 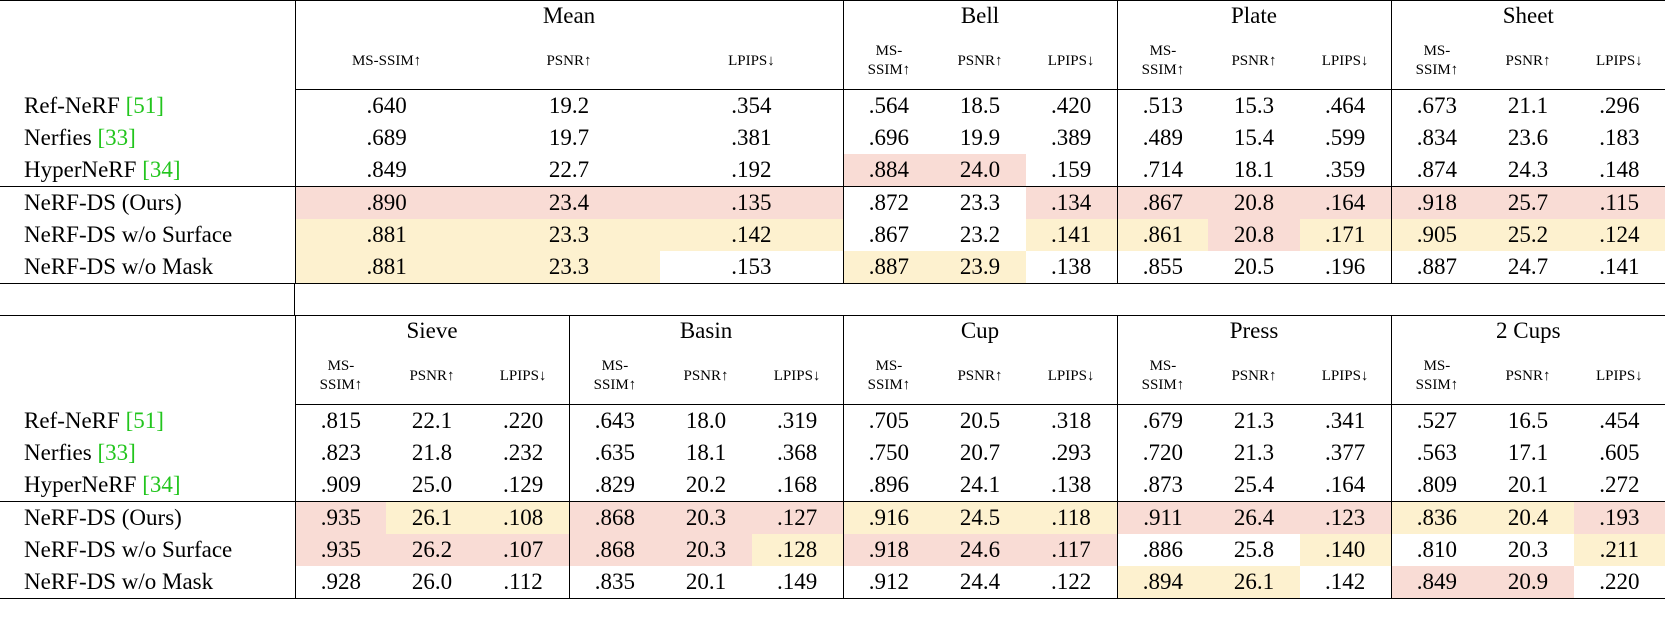 What do you see at coordinates (1071, 550) in the screenshot?
I see `value-cell: .117` at bounding box center [1071, 550].